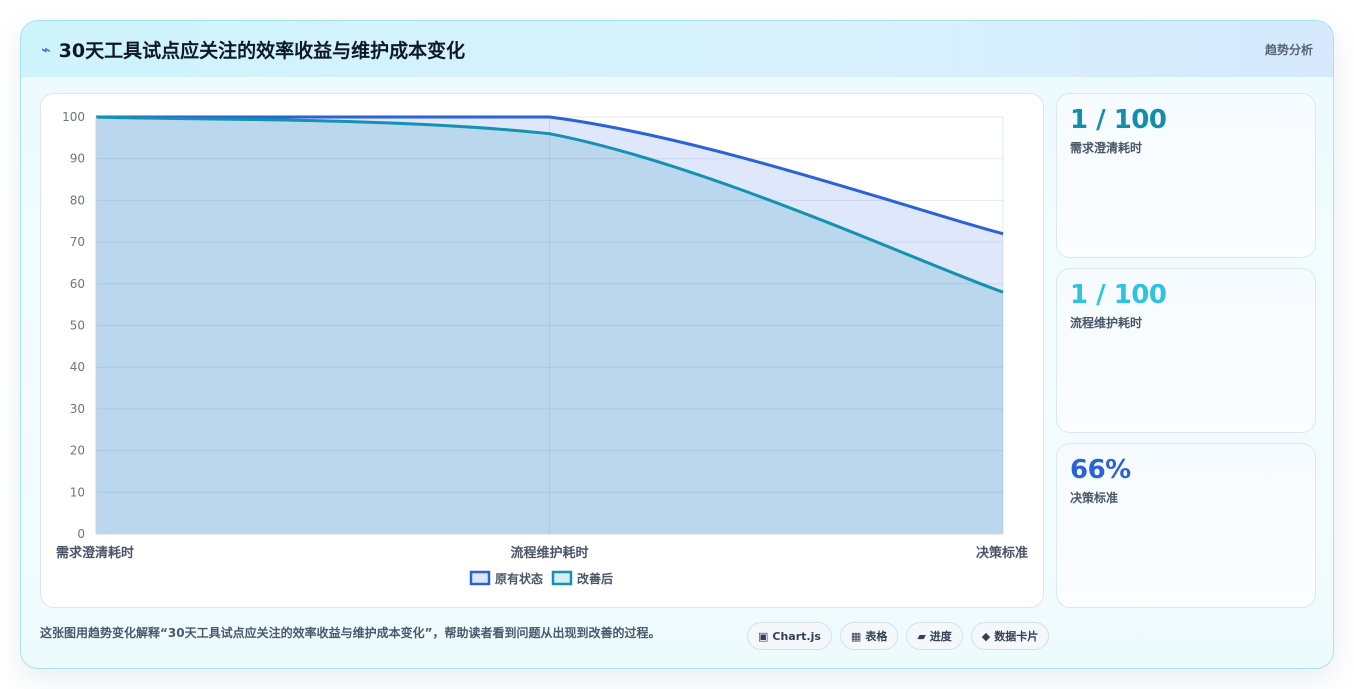 This screenshot has height=689, width=1354. I want to click on kpi-card-3: 66% 决策标准, so click(1186, 525).